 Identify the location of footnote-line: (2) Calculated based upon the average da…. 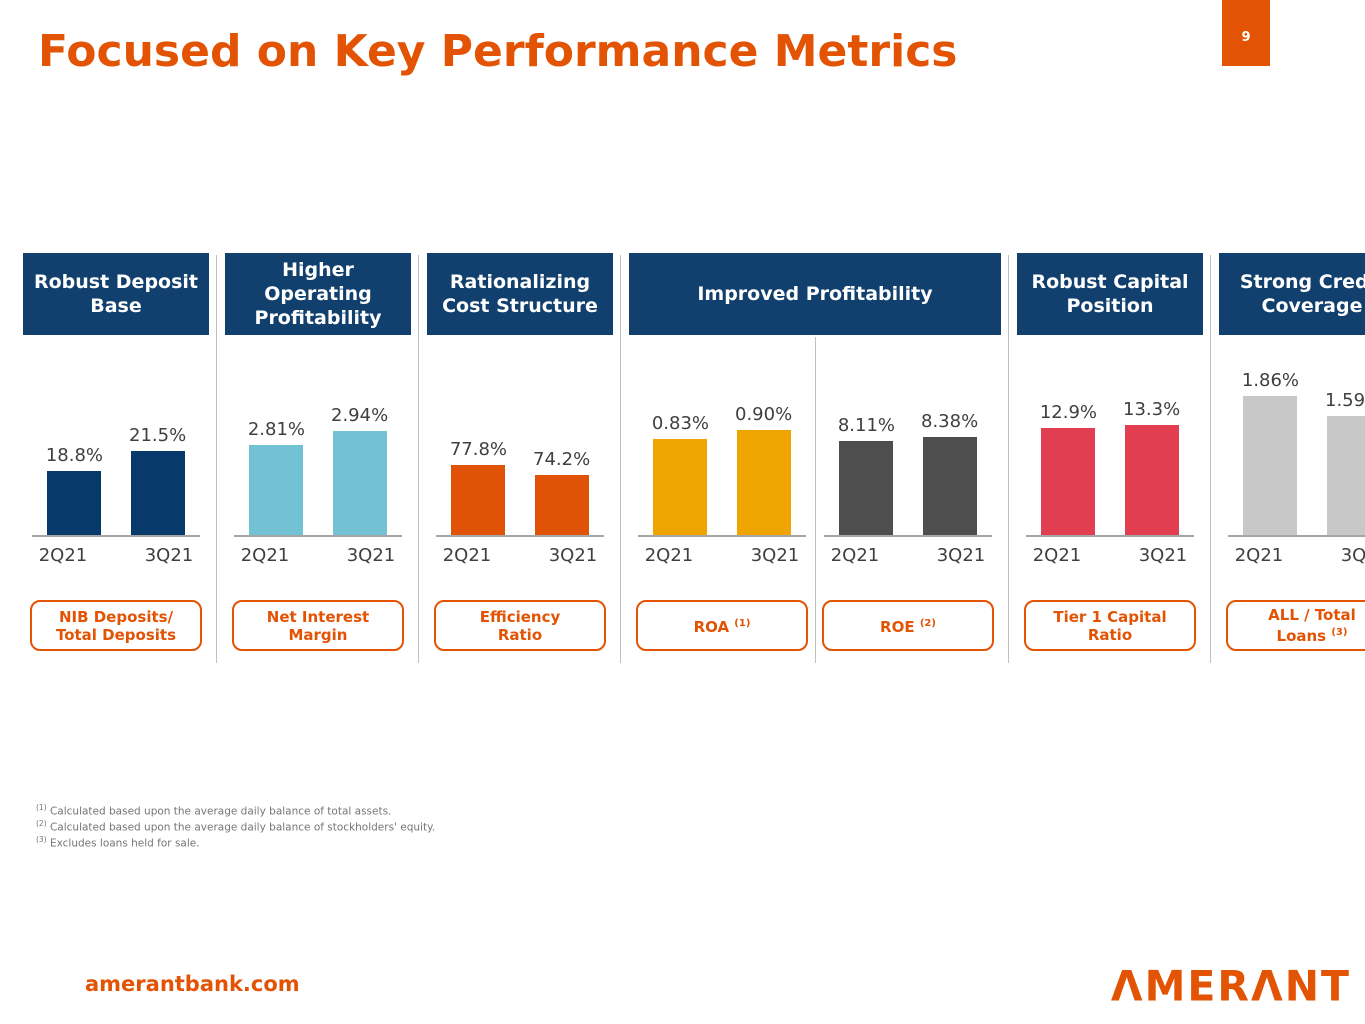
(236, 826).